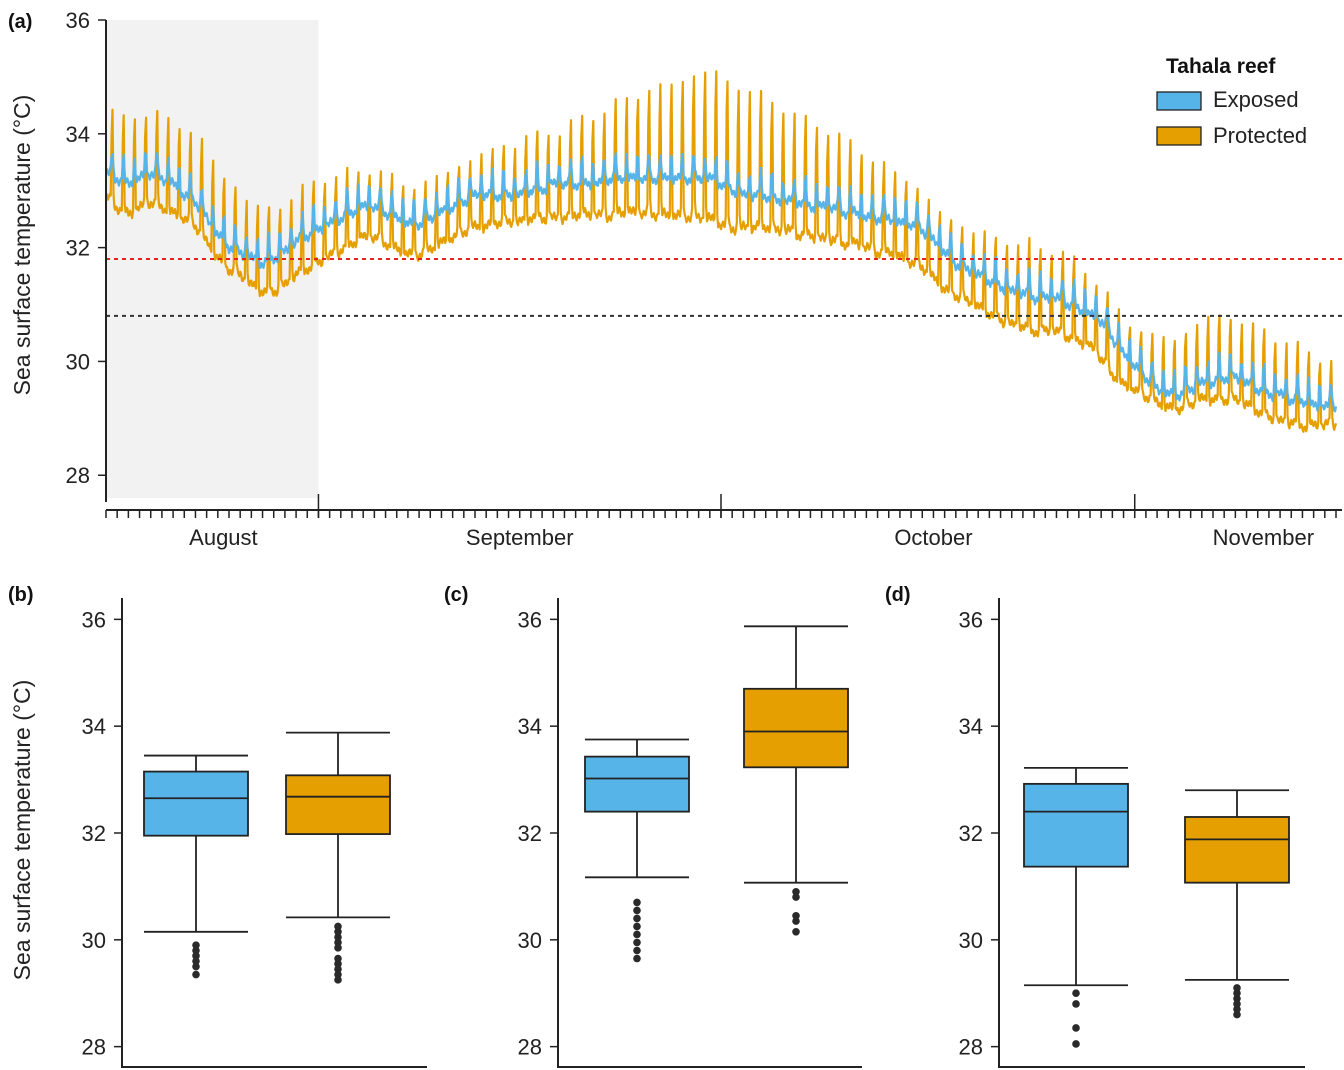 The image size is (1344, 1070). I want to click on d-plot-area: 28 30 32 34 36, so click(1132, 833).